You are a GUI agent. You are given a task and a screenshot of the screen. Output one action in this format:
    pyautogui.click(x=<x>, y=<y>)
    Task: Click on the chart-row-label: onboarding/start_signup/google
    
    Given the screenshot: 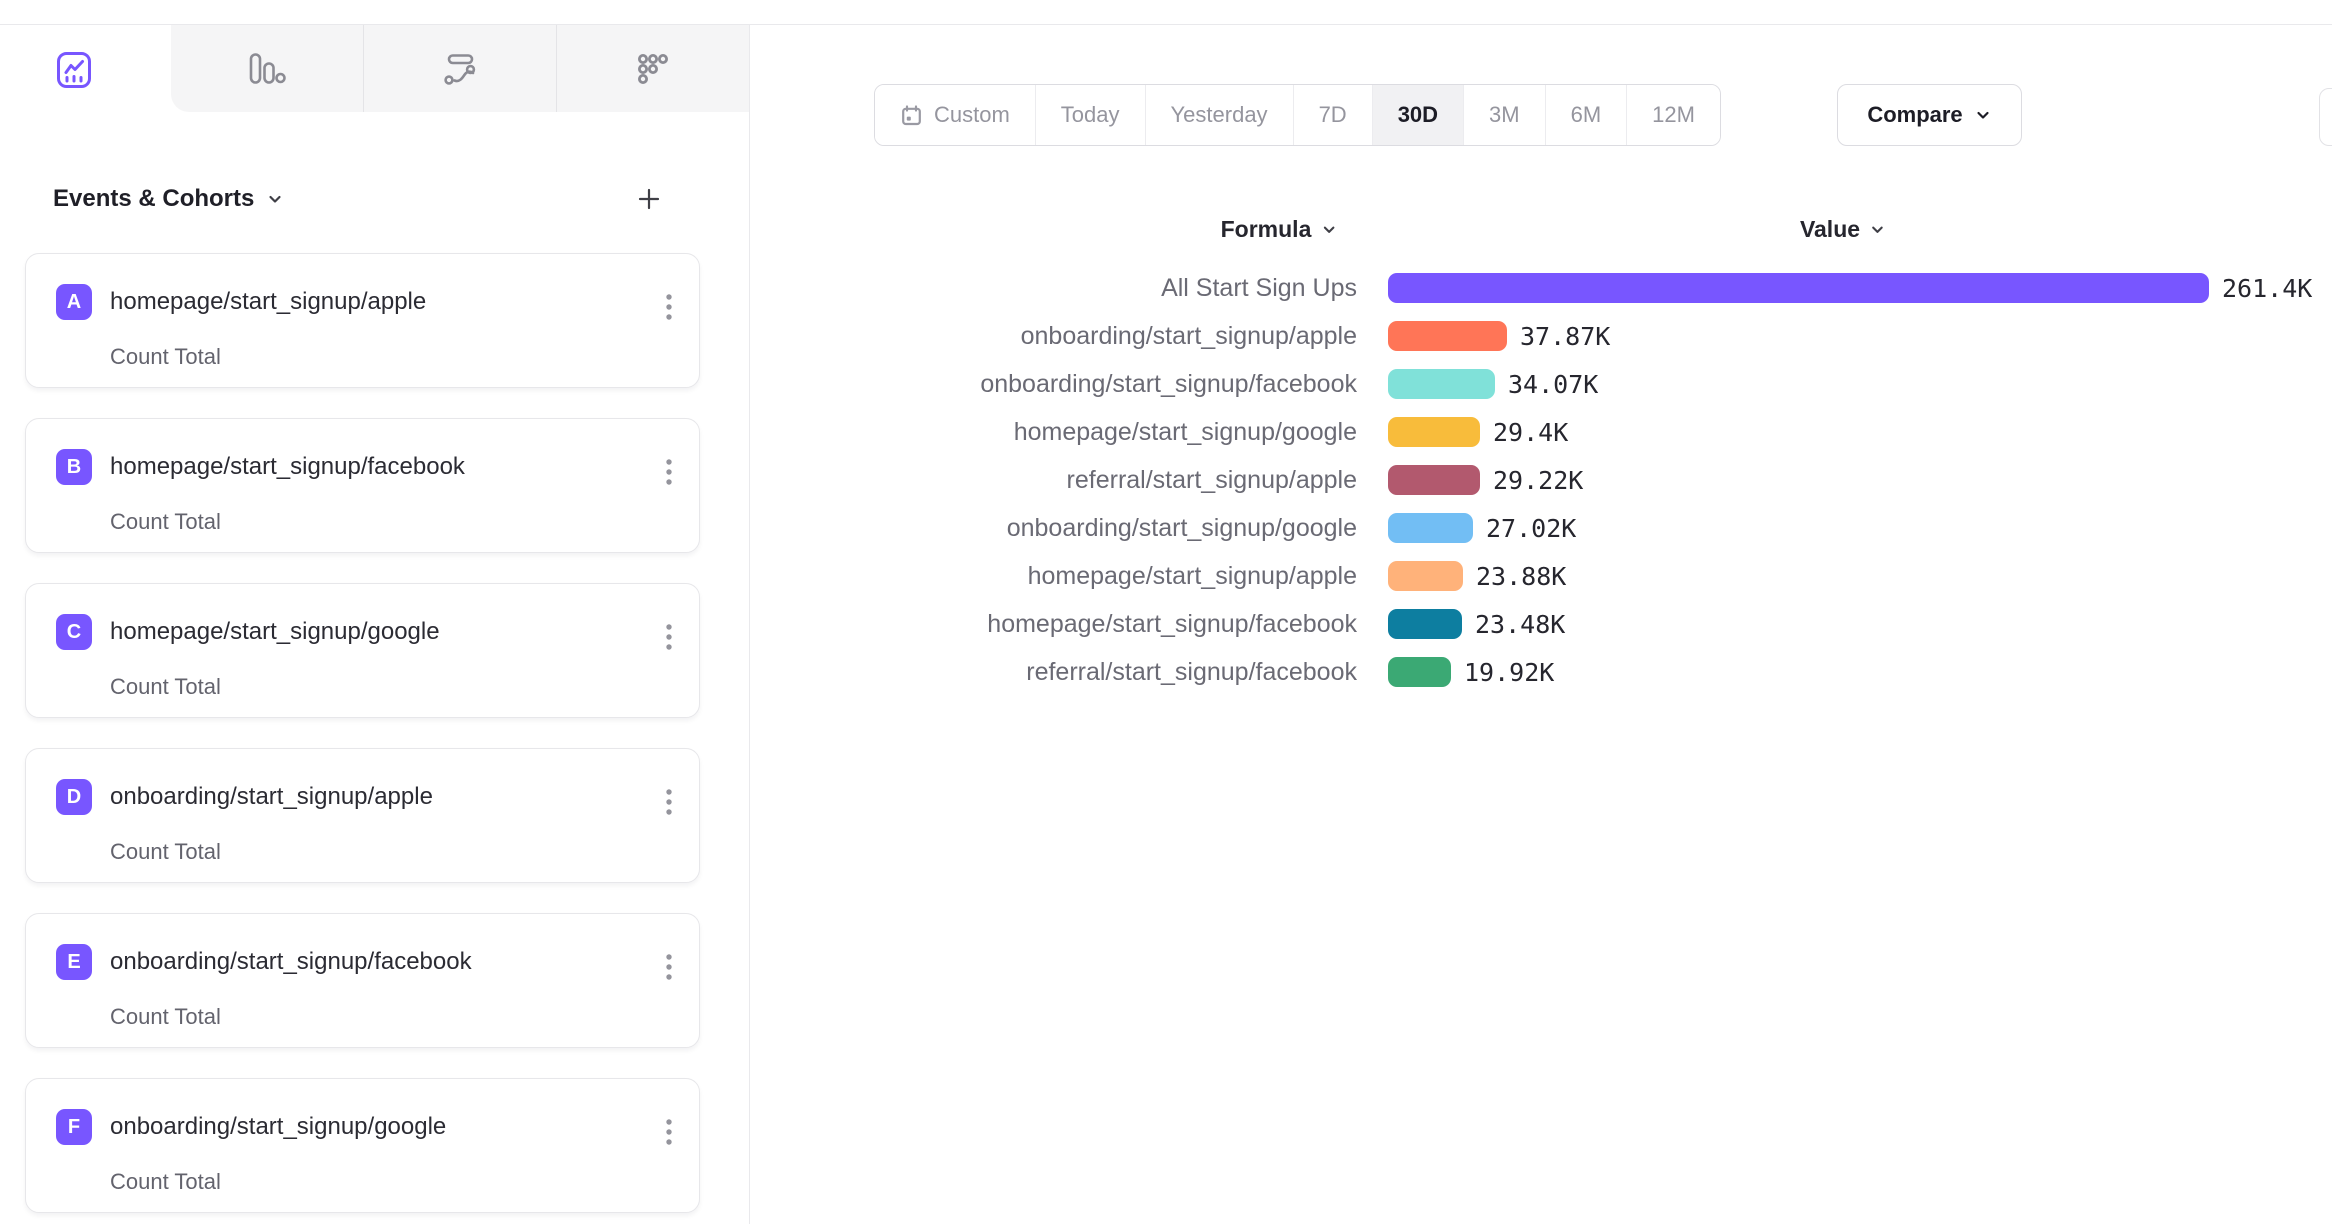 What is the action you would take?
    pyautogui.click(x=1181, y=527)
    